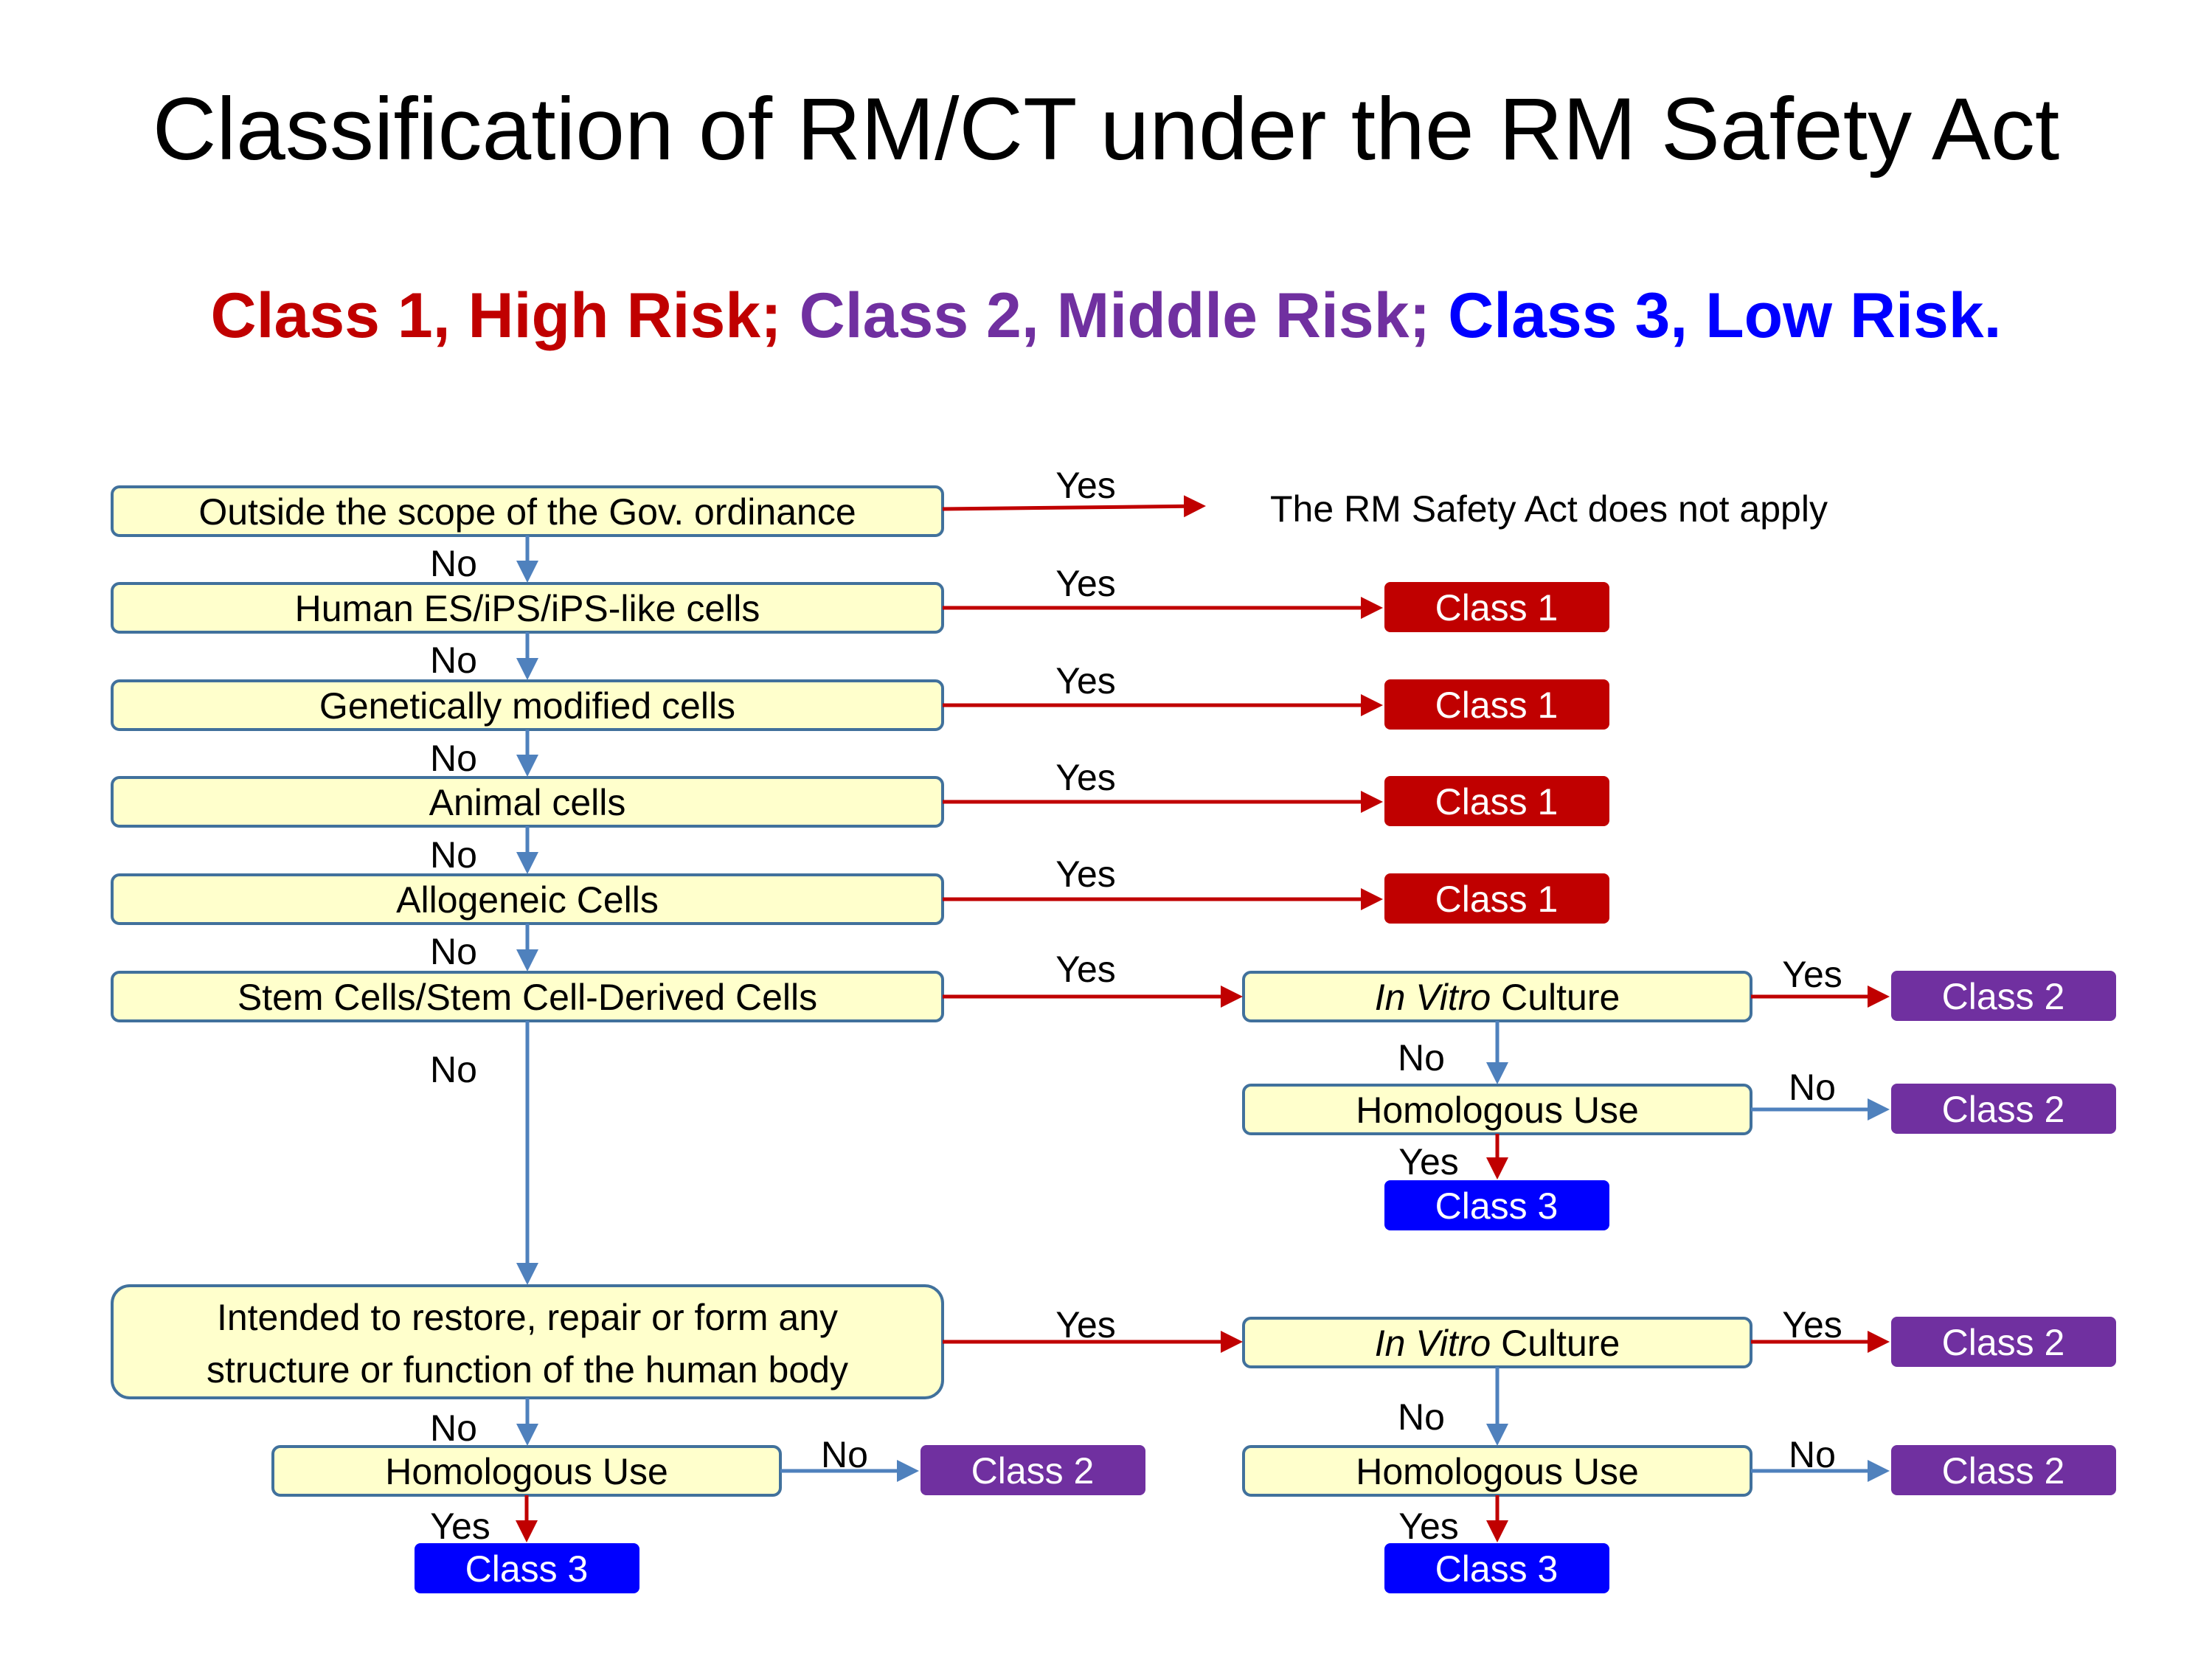 The width and height of the screenshot is (2212, 1659). I want to click on result-class3-upper-label: Class 3, so click(1497, 1206).